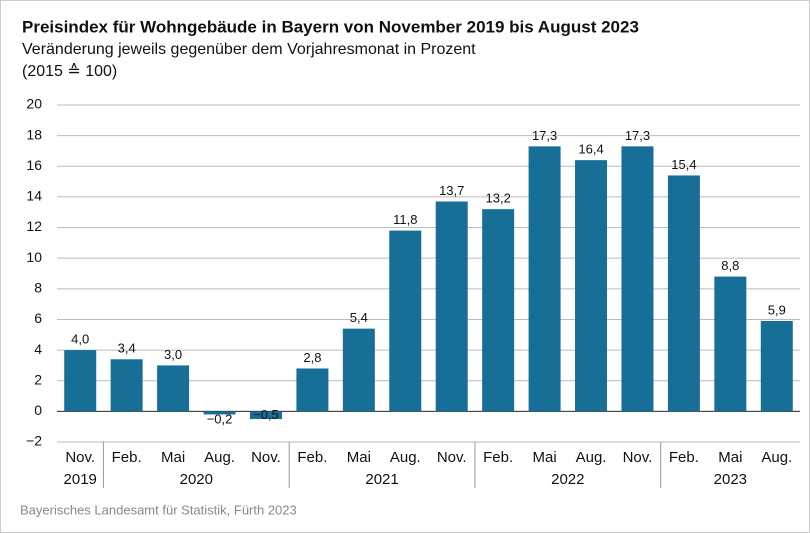 Image resolution: width=810 pixels, height=533 pixels. I want to click on y-tick-label: 14, so click(34, 196).